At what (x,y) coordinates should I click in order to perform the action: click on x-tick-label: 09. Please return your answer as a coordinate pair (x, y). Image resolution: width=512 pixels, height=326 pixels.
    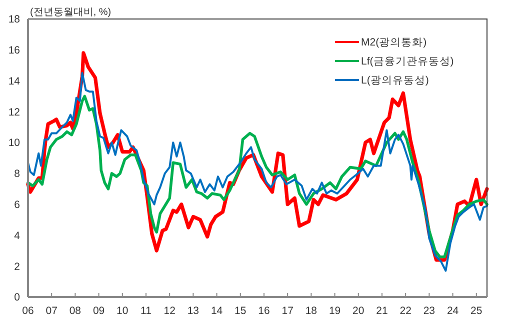
    Looking at the image, I should click on (98, 311).